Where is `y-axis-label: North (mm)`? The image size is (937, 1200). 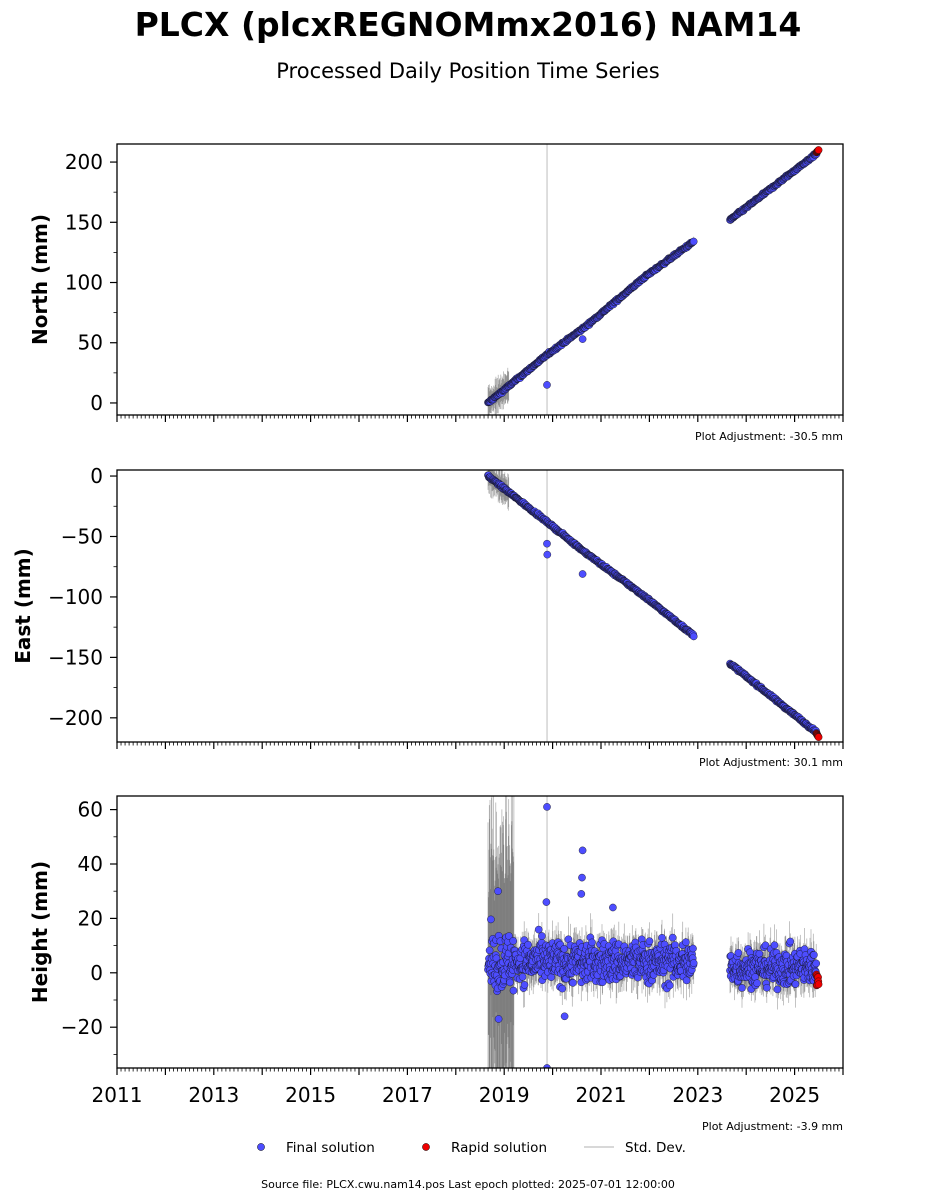
y-axis-label: North (mm) is located at coordinates (40, 279).